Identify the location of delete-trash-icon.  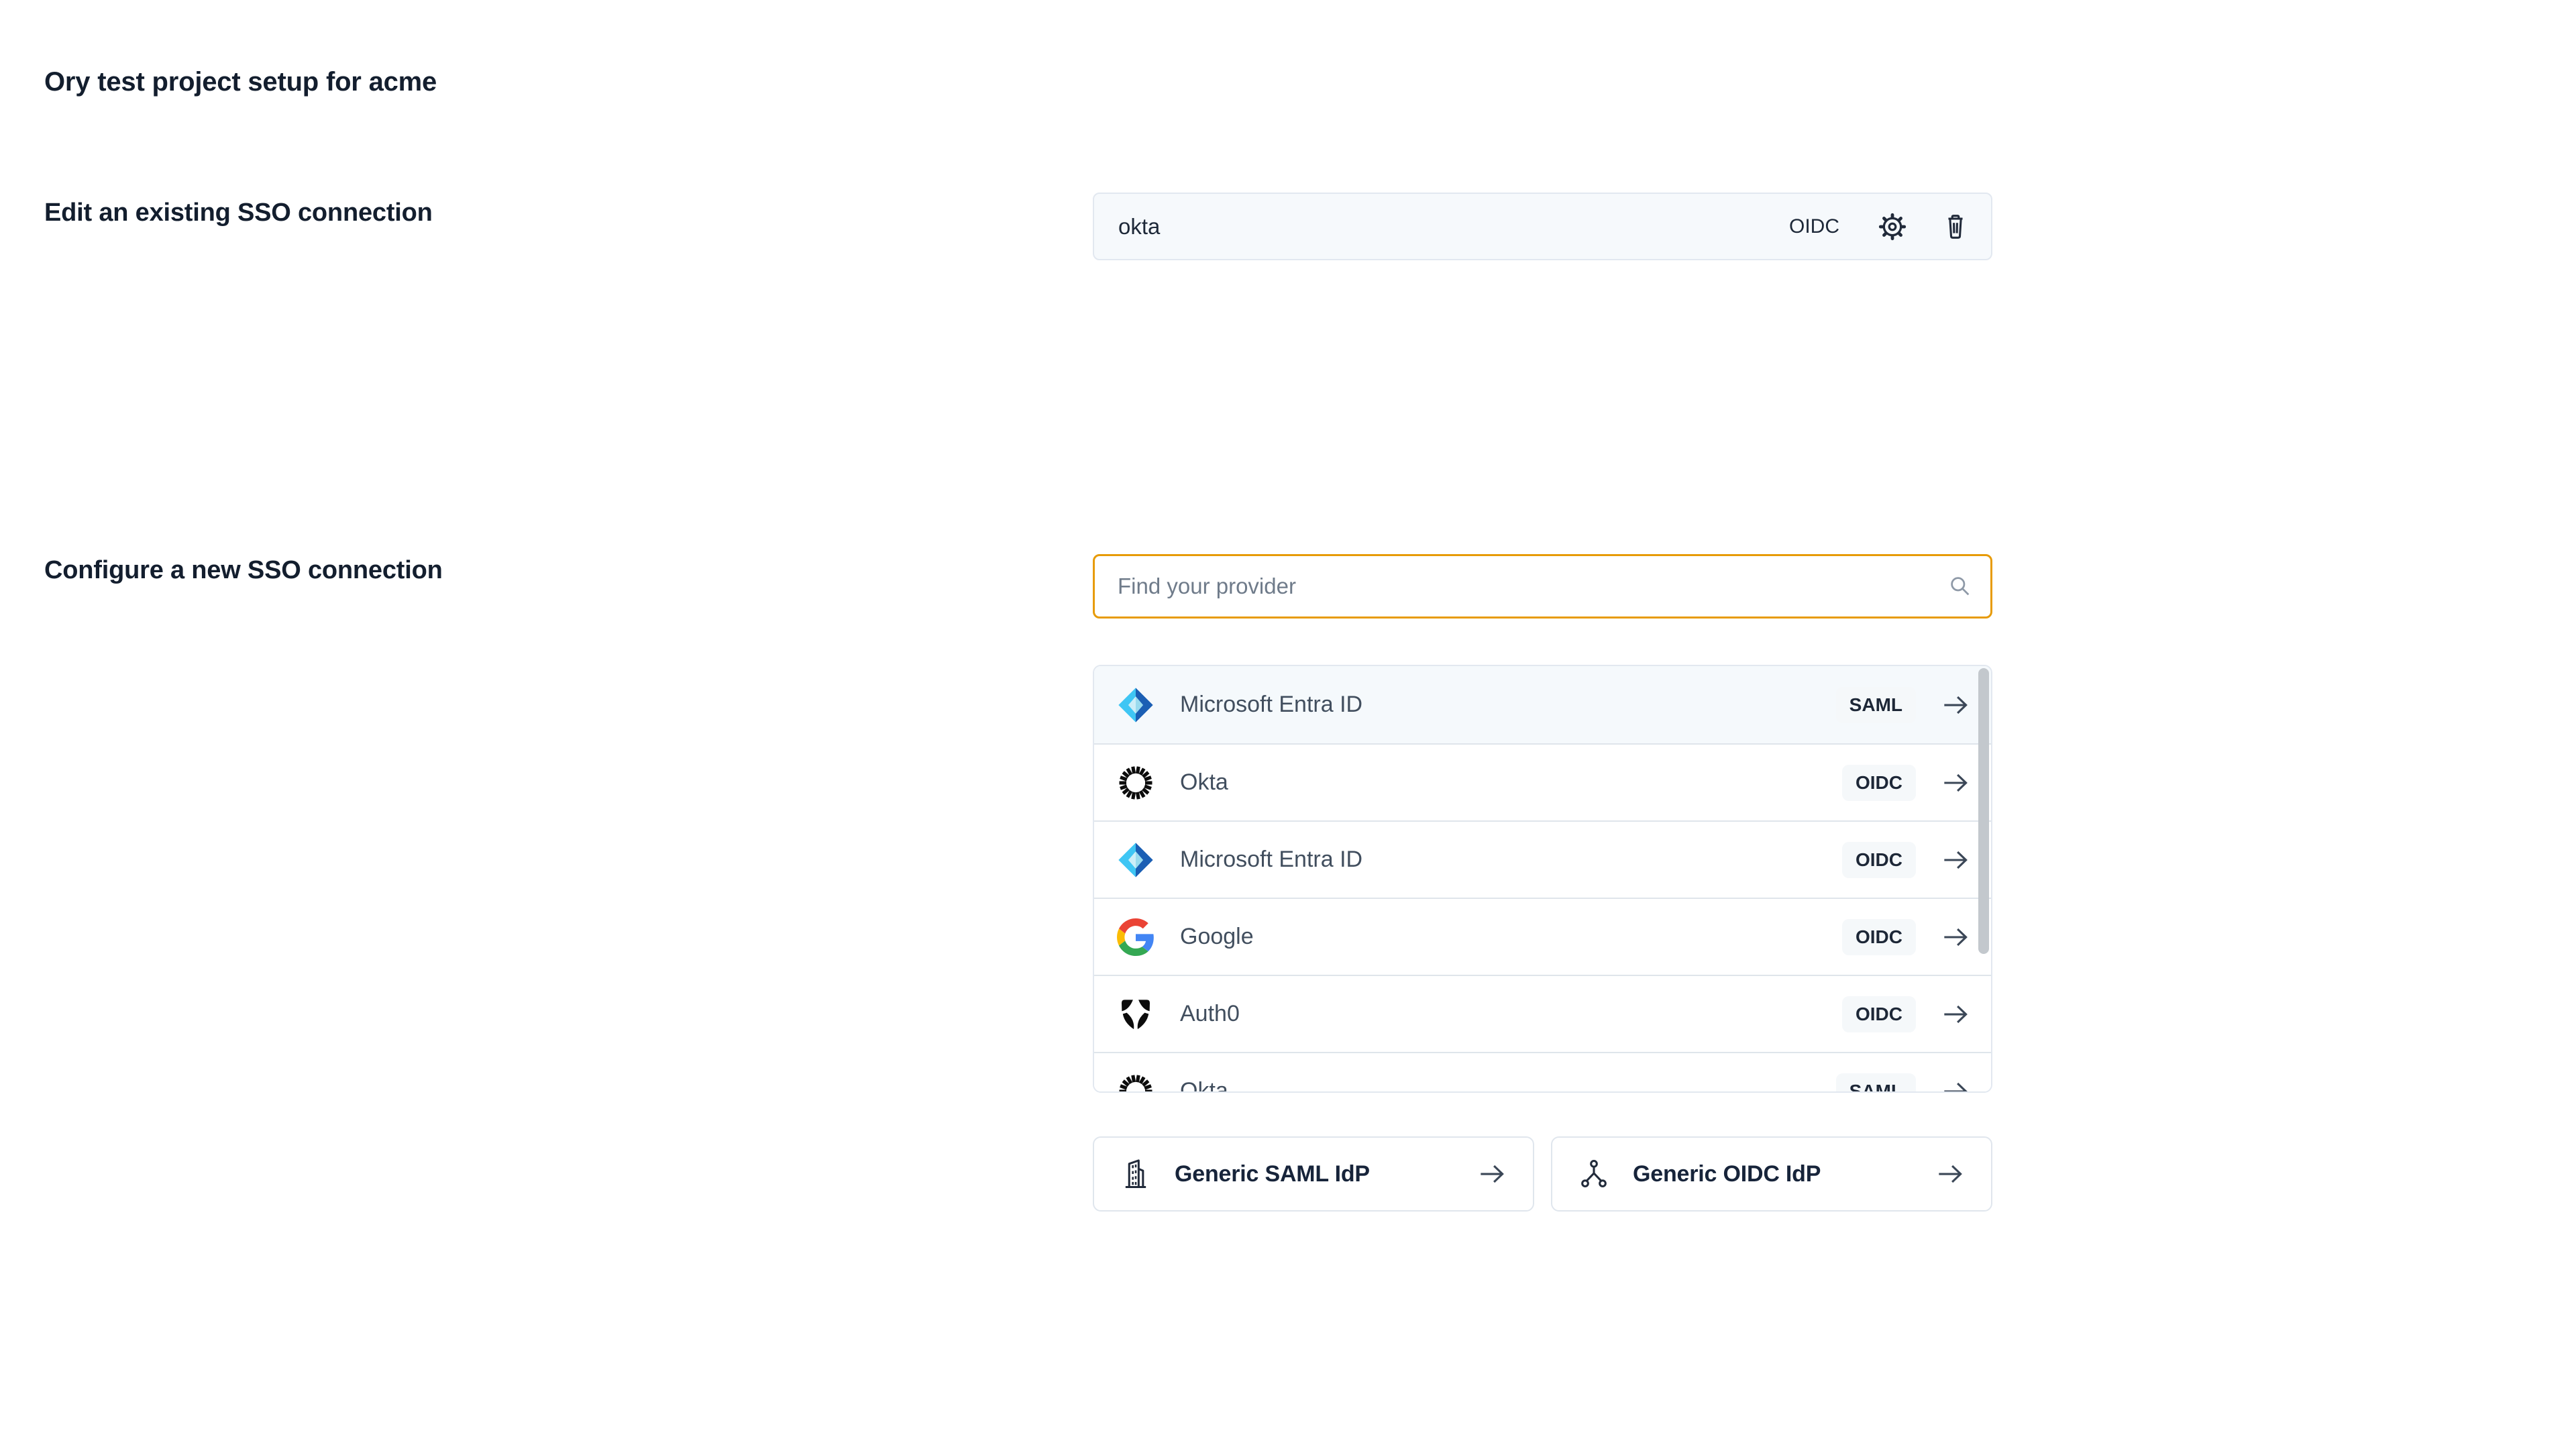
(1955, 226).